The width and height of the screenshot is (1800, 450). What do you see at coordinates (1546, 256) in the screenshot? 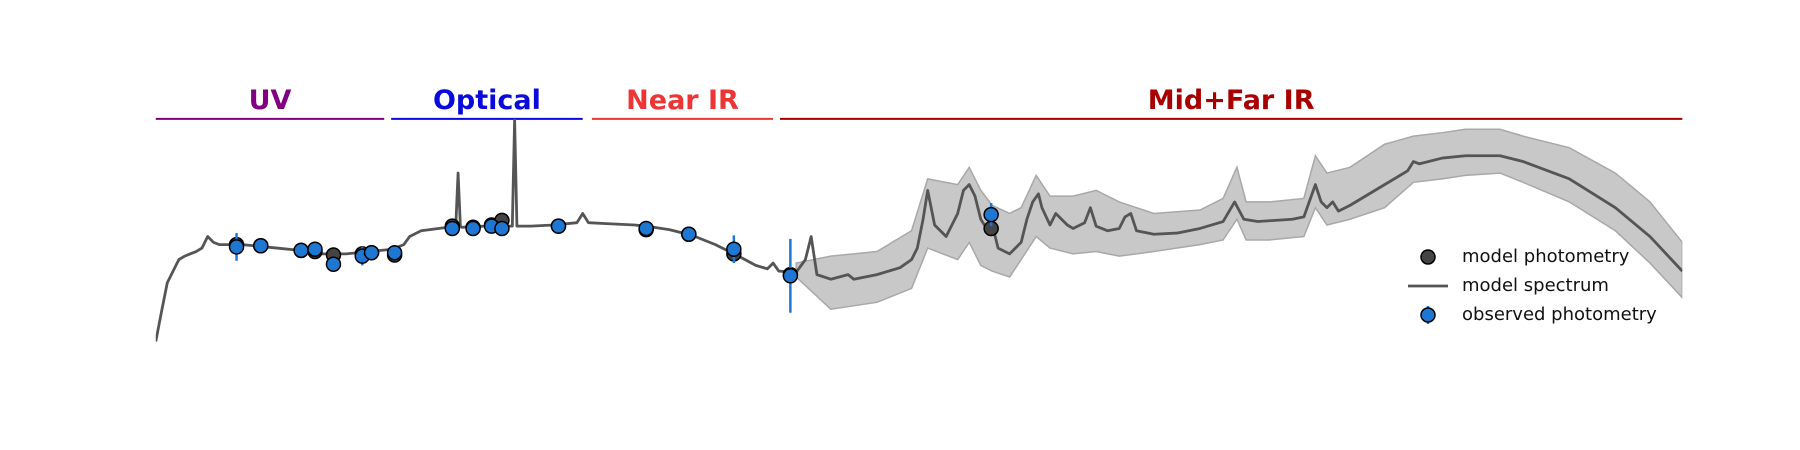
I see `legend-label: model photometry` at bounding box center [1546, 256].